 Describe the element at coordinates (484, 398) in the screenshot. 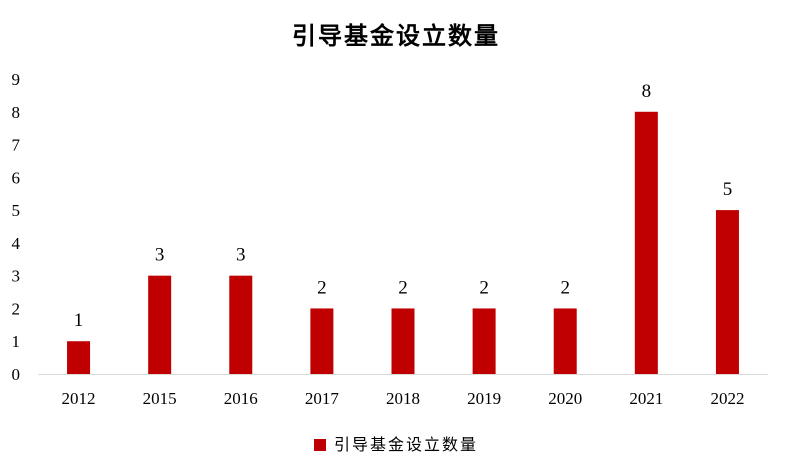

I see `x-tick-label-2019: 2019` at that location.